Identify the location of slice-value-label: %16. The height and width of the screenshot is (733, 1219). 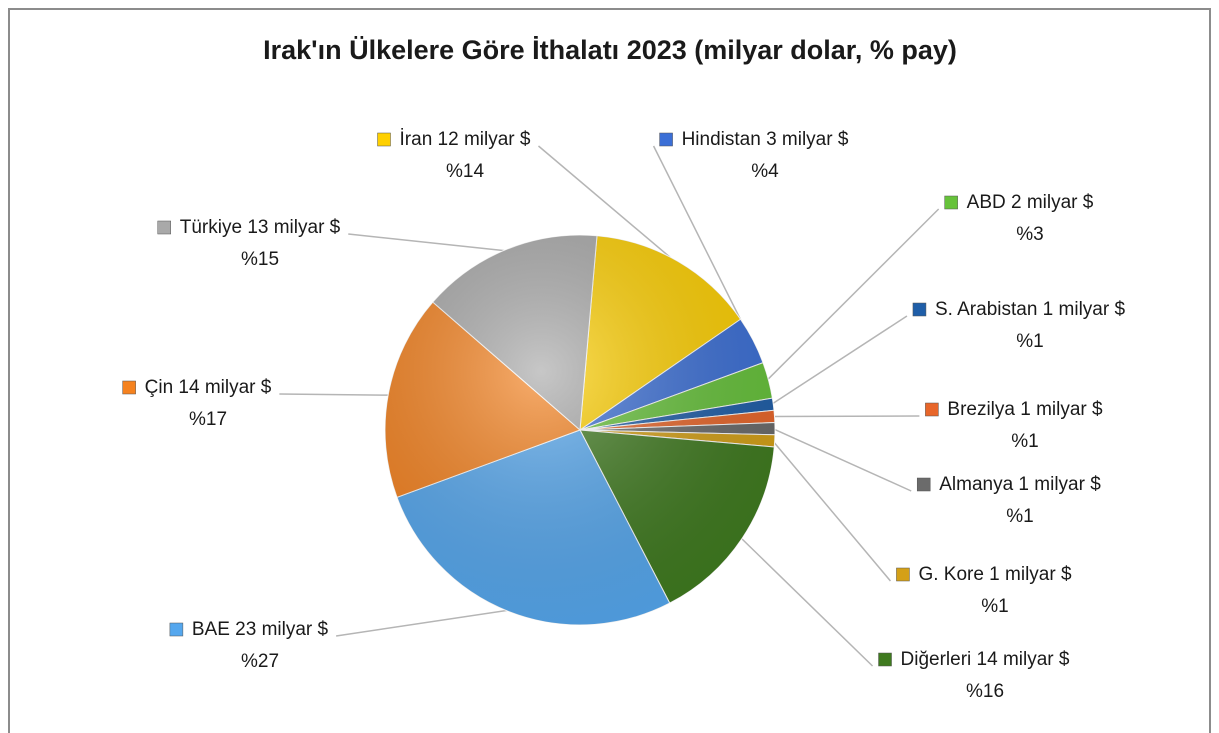
(985, 691).